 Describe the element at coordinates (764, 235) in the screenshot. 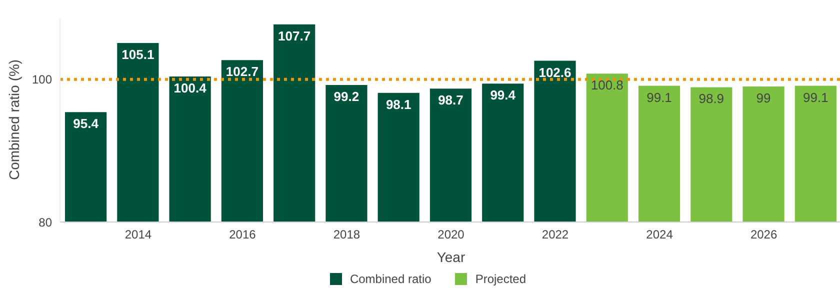

I see `x-tick-label: 2026` at that location.